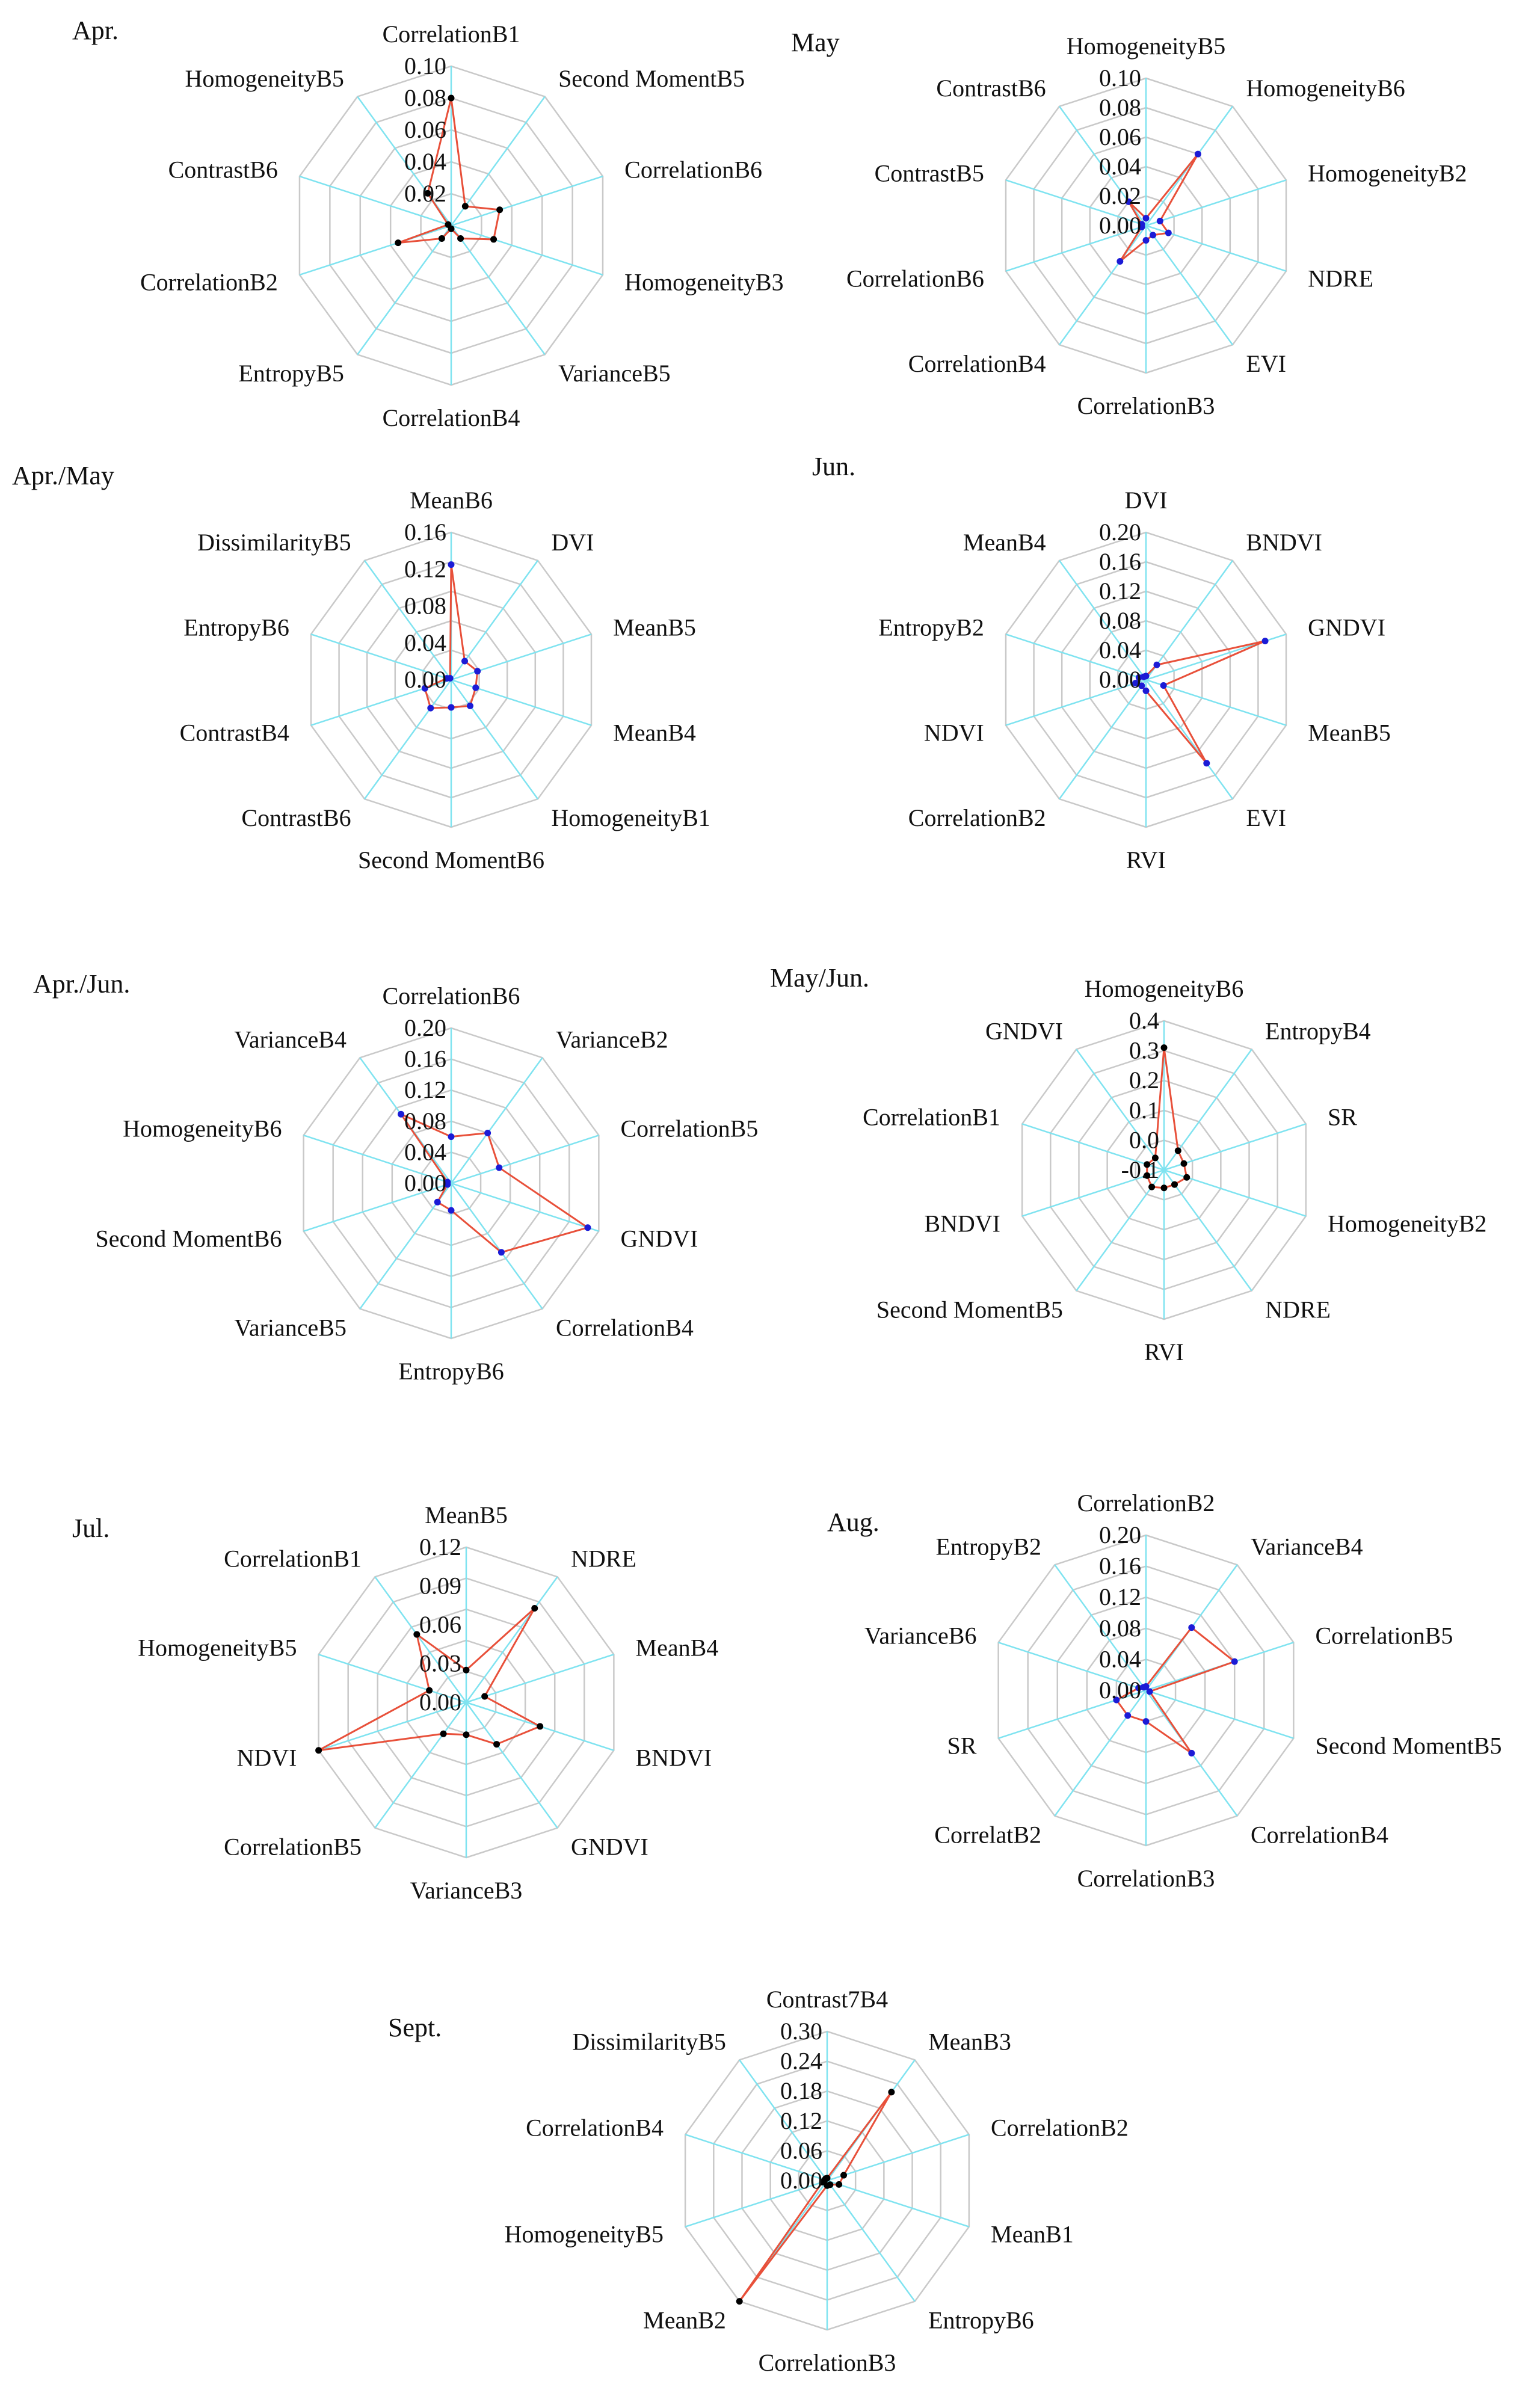  Describe the element at coordinates (920, 1635) in the screenshot. I see `axis-label: VarianceB6` at that location.